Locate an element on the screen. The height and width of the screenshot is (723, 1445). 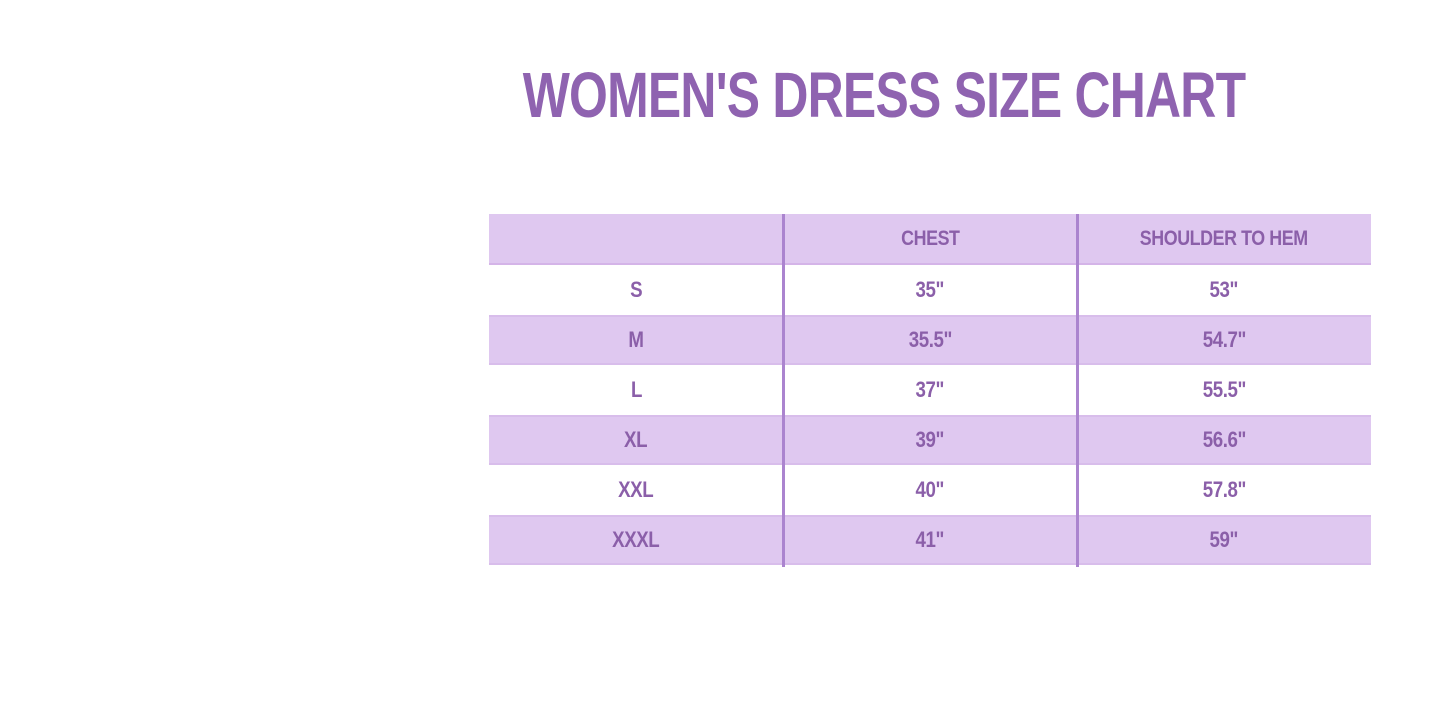
table-row-s: S 35" 53" is located at coordinates (930, 290).